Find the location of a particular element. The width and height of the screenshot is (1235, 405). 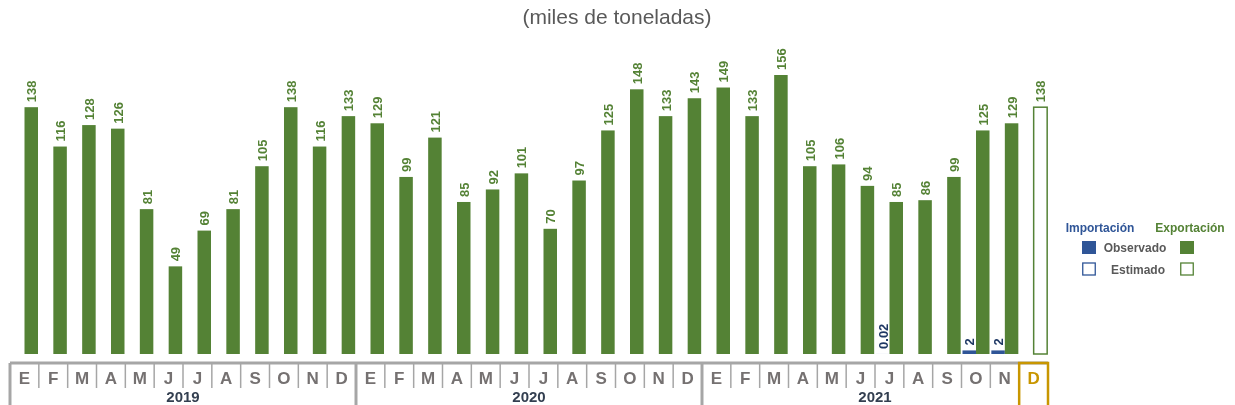

text: Estimado is located at coordinates (1138, 270).